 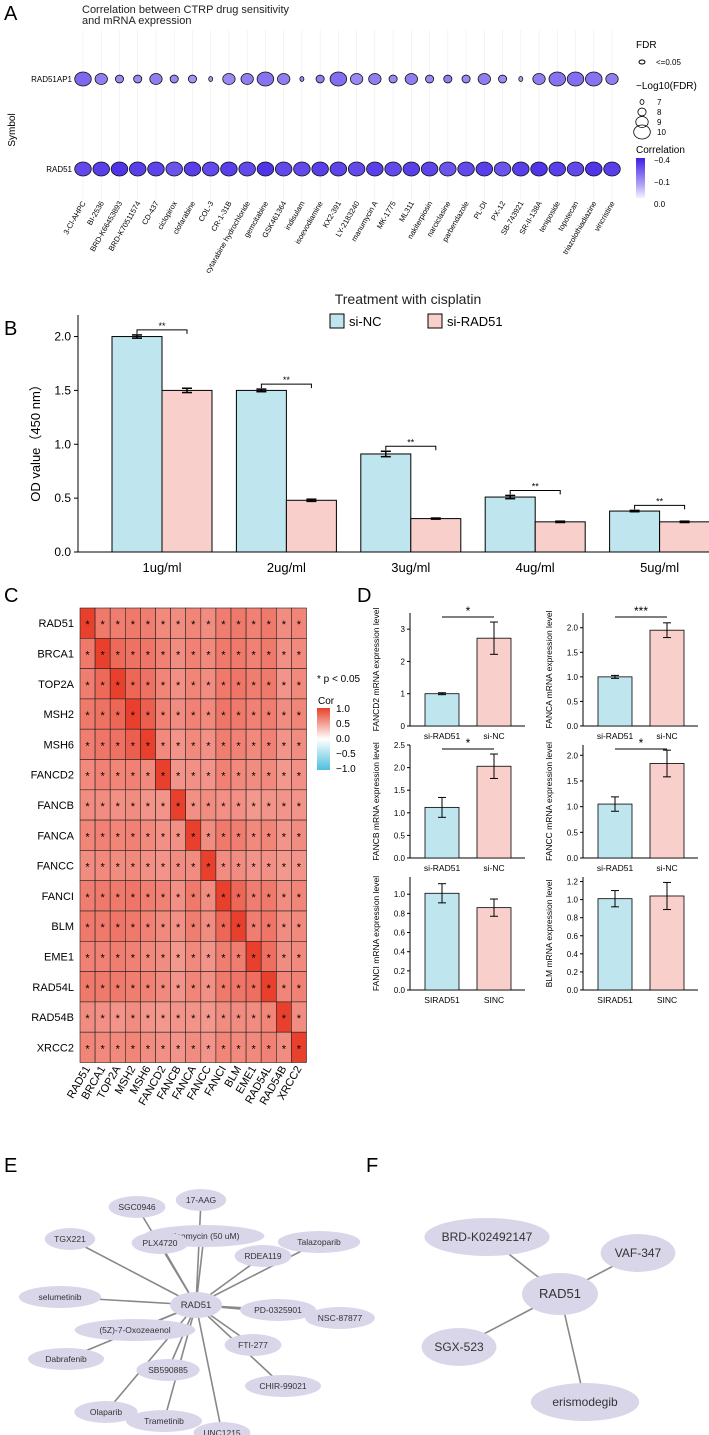 I want to click on panel-c-legend-tick: −0.5, so click(x=346, y=754).